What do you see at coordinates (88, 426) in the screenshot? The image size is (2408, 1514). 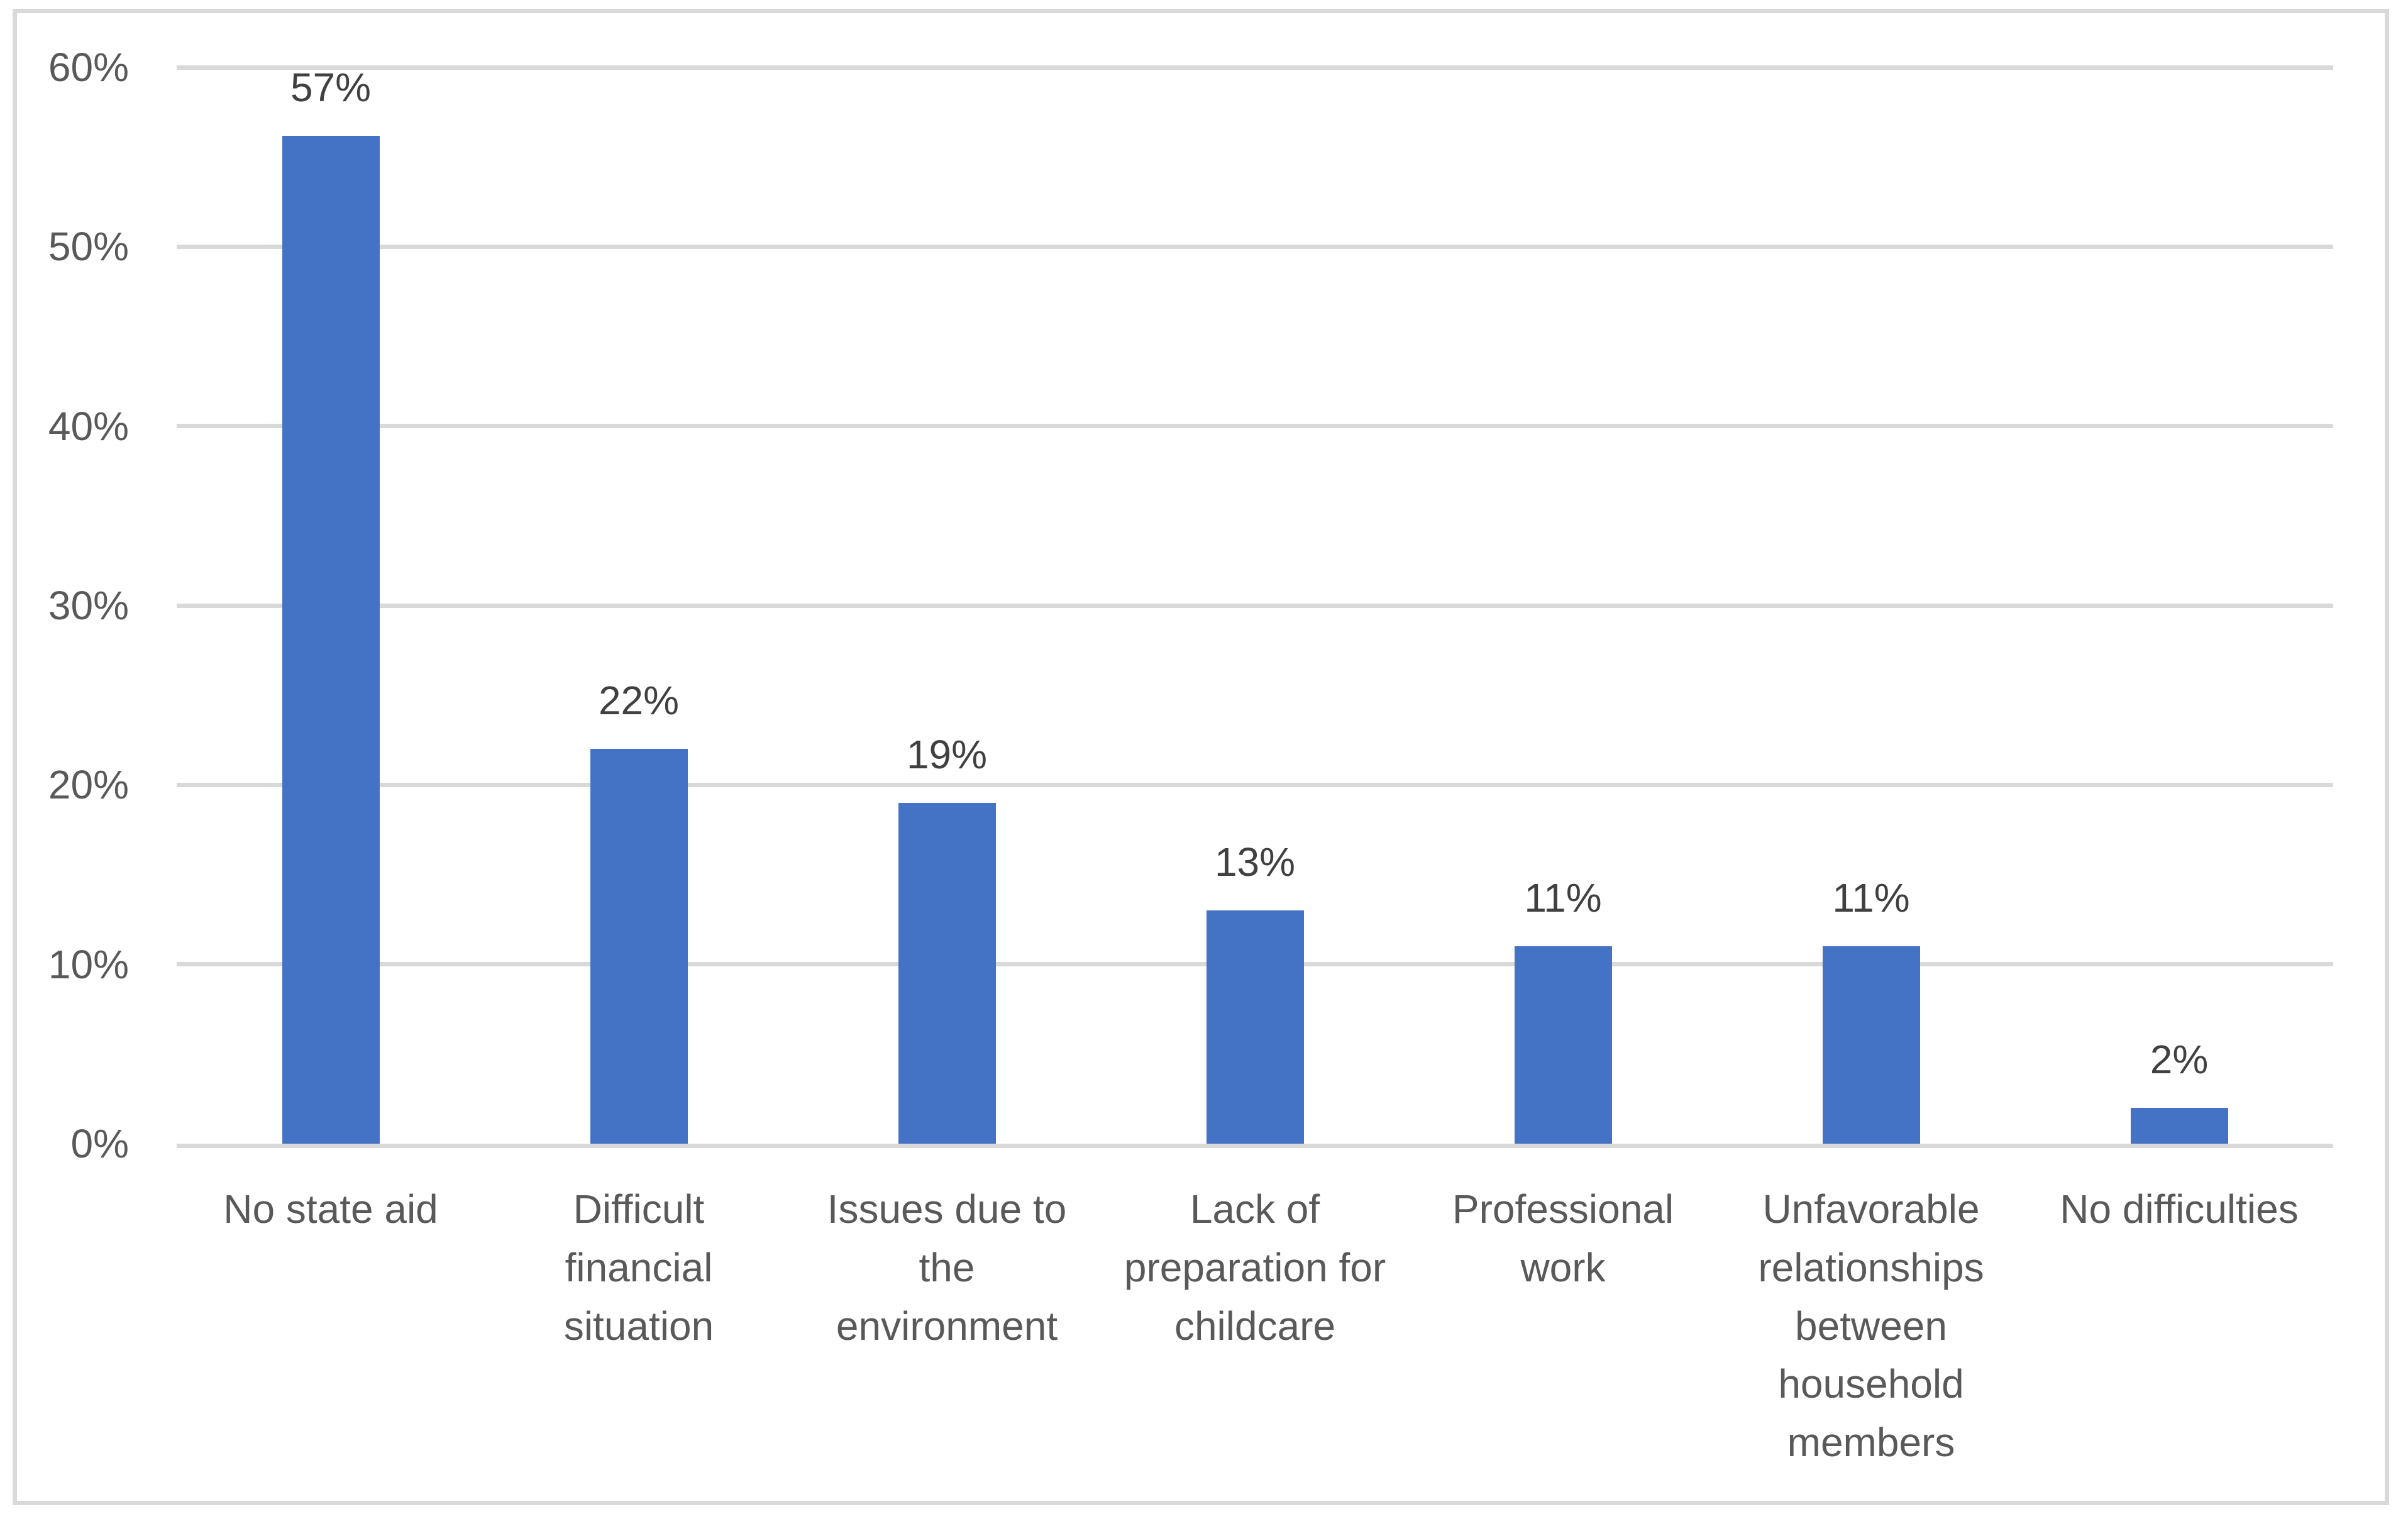 I see `y-axis-tick-label: 40%` at bounding box center [88, 426].